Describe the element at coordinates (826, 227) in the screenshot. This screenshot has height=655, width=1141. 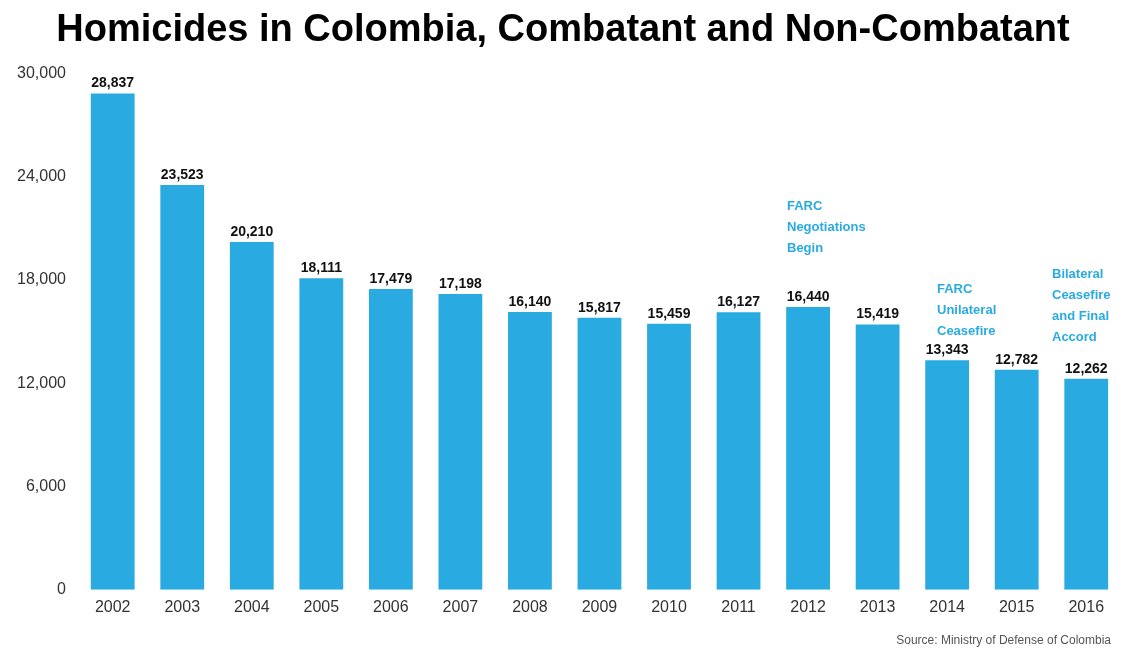
I see `annotation: FARC Negotiations Begin` at that location.